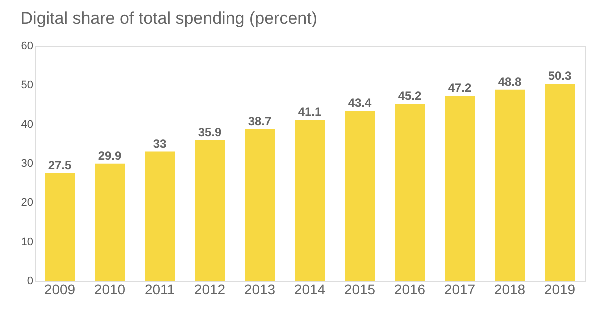  What do you see at coordinates (560, 290) in the screenshot?
I see `x-tick-label: 2019` at bounding box center [560, 290].